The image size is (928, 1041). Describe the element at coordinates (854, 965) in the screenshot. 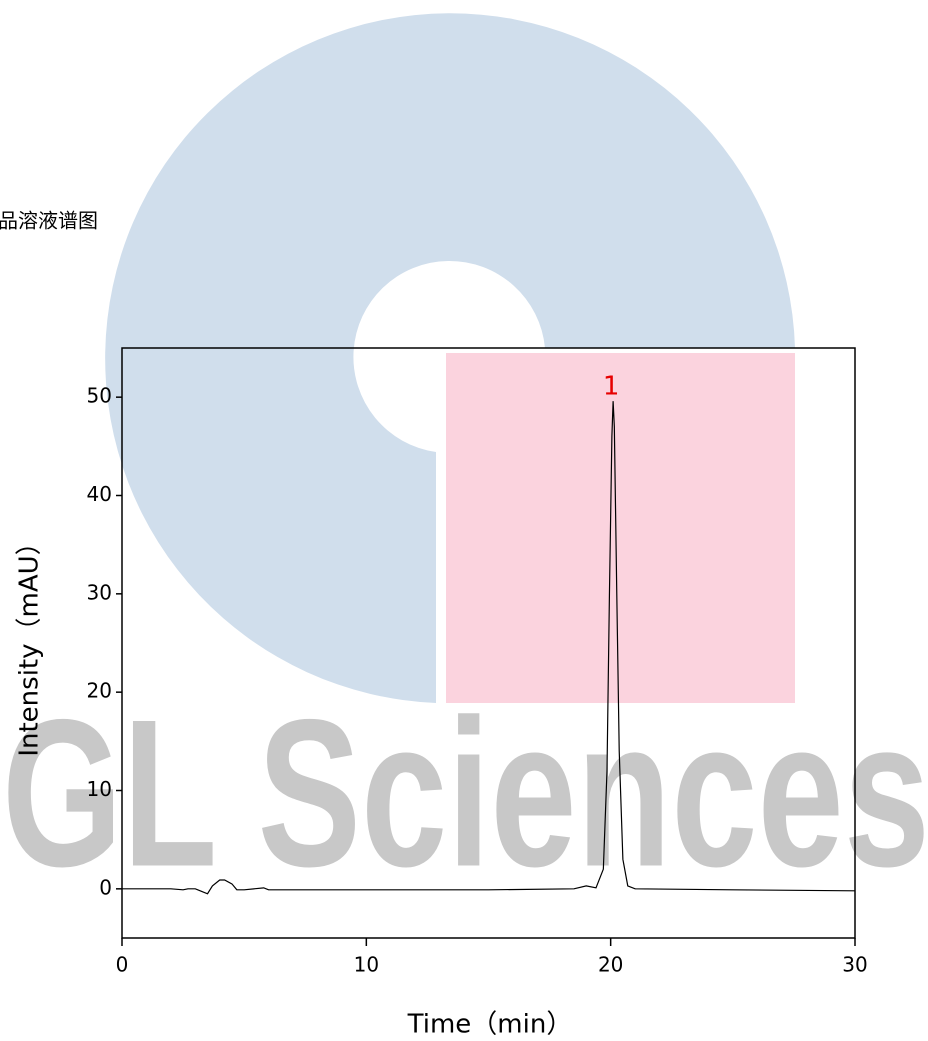

I see `x-tick-label: 30` at that location.